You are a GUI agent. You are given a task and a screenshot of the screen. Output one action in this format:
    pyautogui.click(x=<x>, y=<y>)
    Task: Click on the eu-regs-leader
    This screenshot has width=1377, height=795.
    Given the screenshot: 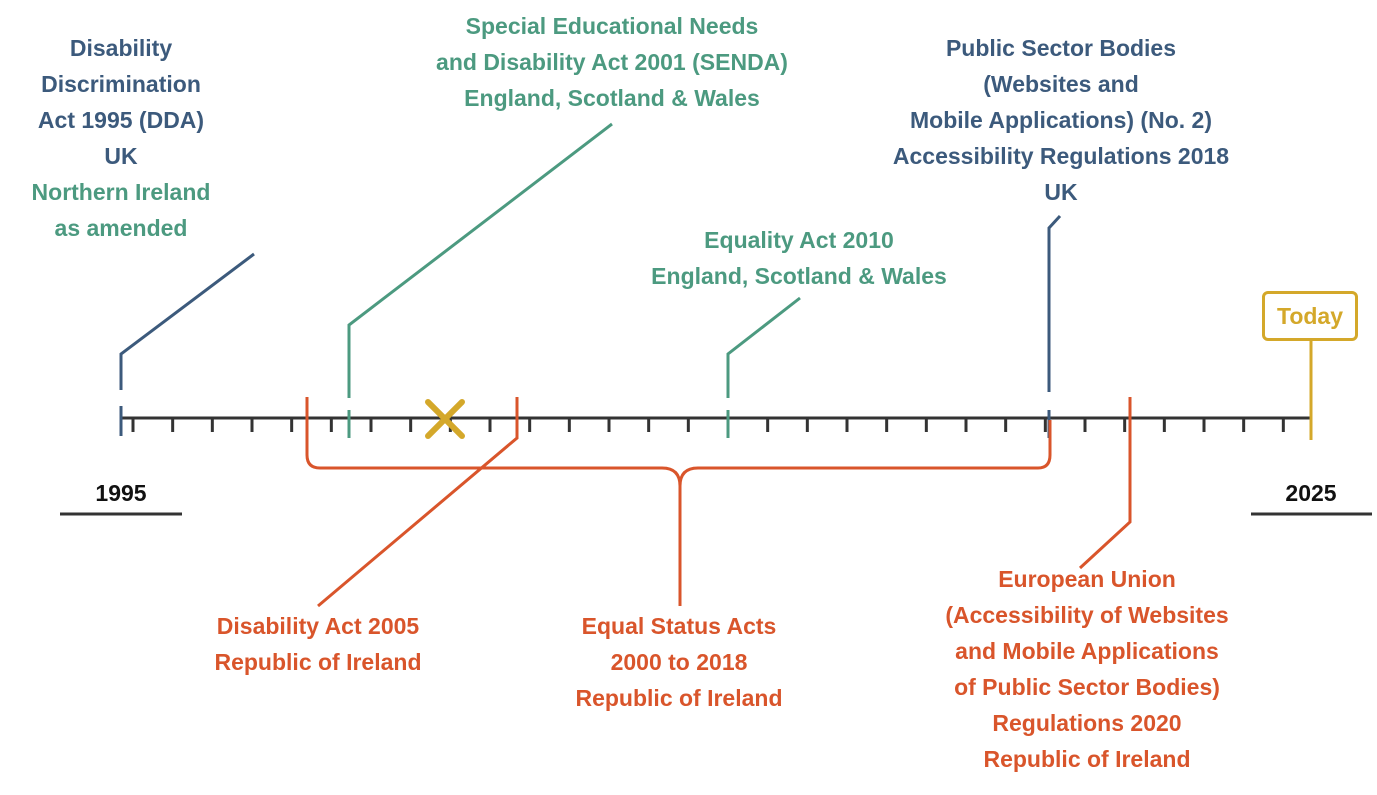 What is the action you would take?
    pyautogui.click(x=1105, y=483)
    